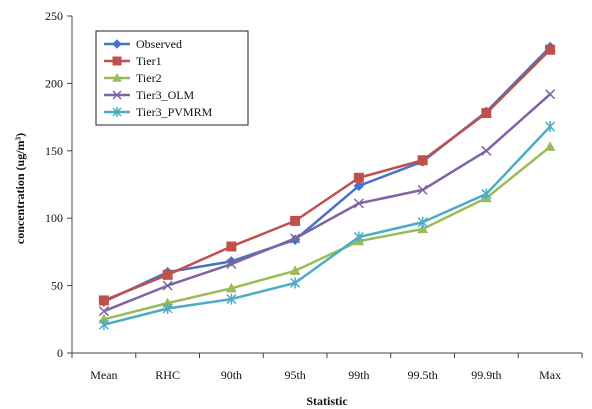 Image resolution: width=592 pixels, height=409 pixels. I want to click on x-axis-ticks: Mean RHC 90th 95th 99th 99.5th 99.9th Max, so click(327, 367).